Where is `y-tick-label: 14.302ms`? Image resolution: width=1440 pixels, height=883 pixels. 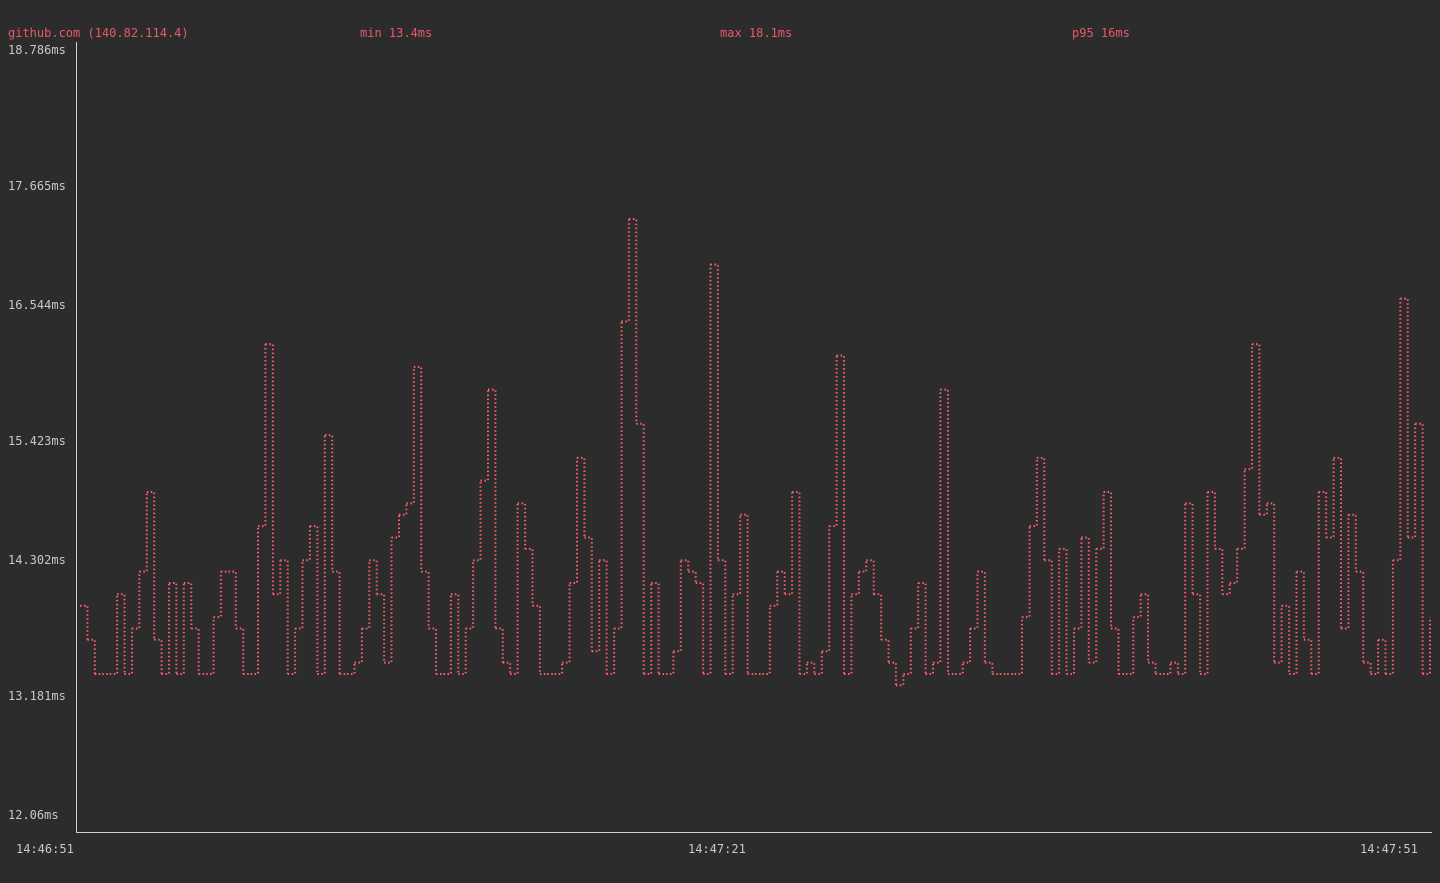 y-tick-label: 14.302ms is located at coordinates (37, 560).